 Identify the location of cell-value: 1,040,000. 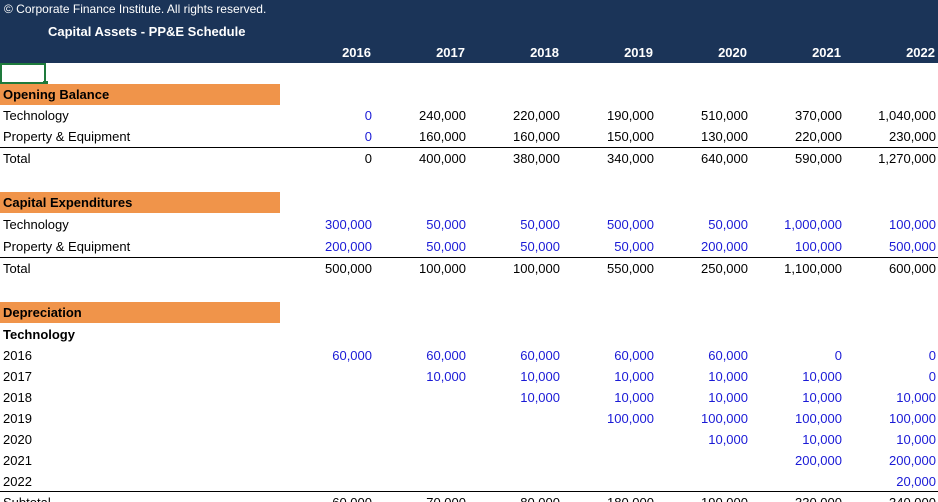
(907, 115).